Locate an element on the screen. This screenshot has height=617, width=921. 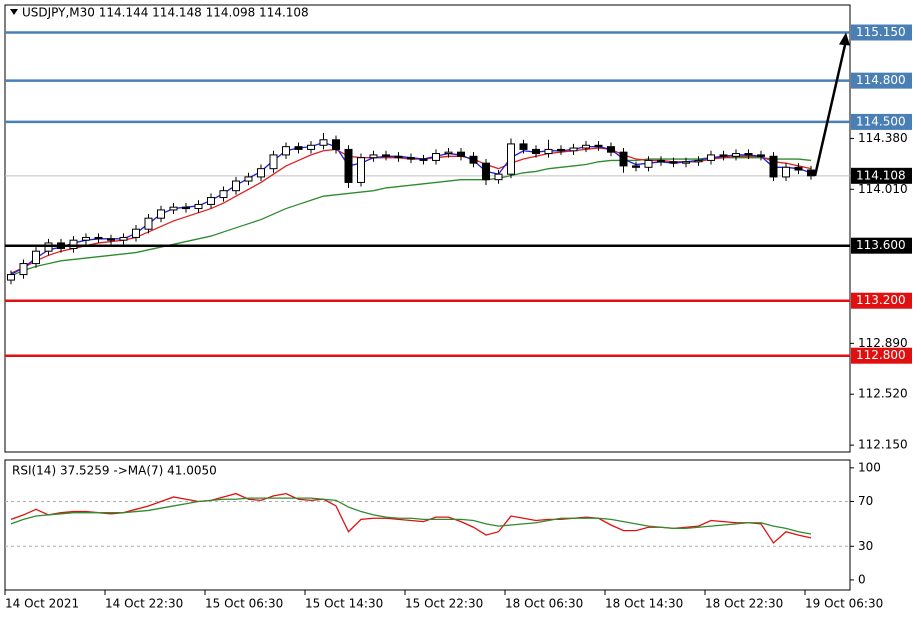
rsi-title: RSI(14) 37.5259 ->MA(7) 41.0050 is located at coordinates (114, 471).